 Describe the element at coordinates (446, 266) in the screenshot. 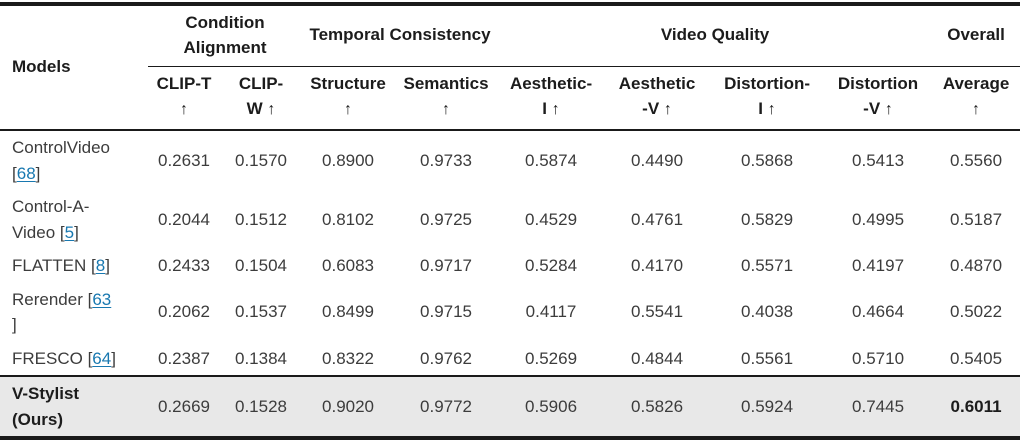

I see `metric-value: 0.9717` at that location.